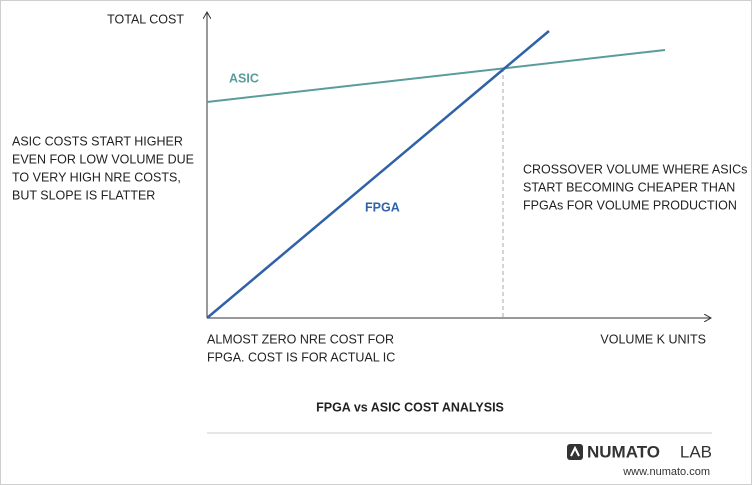 The width and height of the screenshot is (752, 485). I want to click on note-line: CROSSOVER VOLUME WHERE ASICs, so click(635, 169).